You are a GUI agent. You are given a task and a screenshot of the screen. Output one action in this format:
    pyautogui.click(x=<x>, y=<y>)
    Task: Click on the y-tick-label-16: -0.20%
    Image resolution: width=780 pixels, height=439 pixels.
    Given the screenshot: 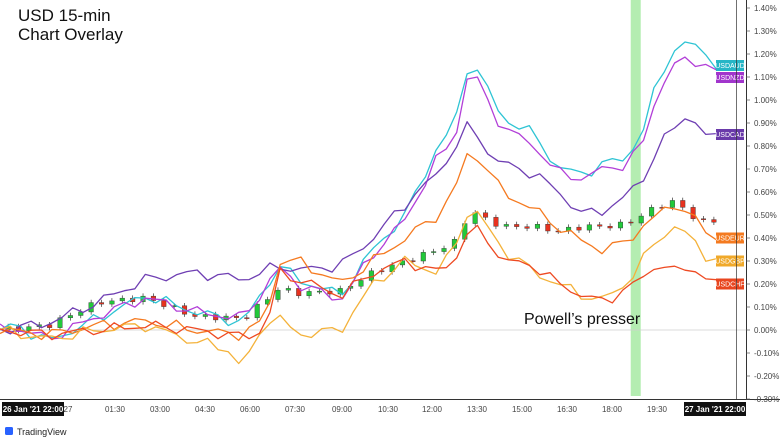 What is the action you would take?
    pyautogui.click(x=766, y=376)
    